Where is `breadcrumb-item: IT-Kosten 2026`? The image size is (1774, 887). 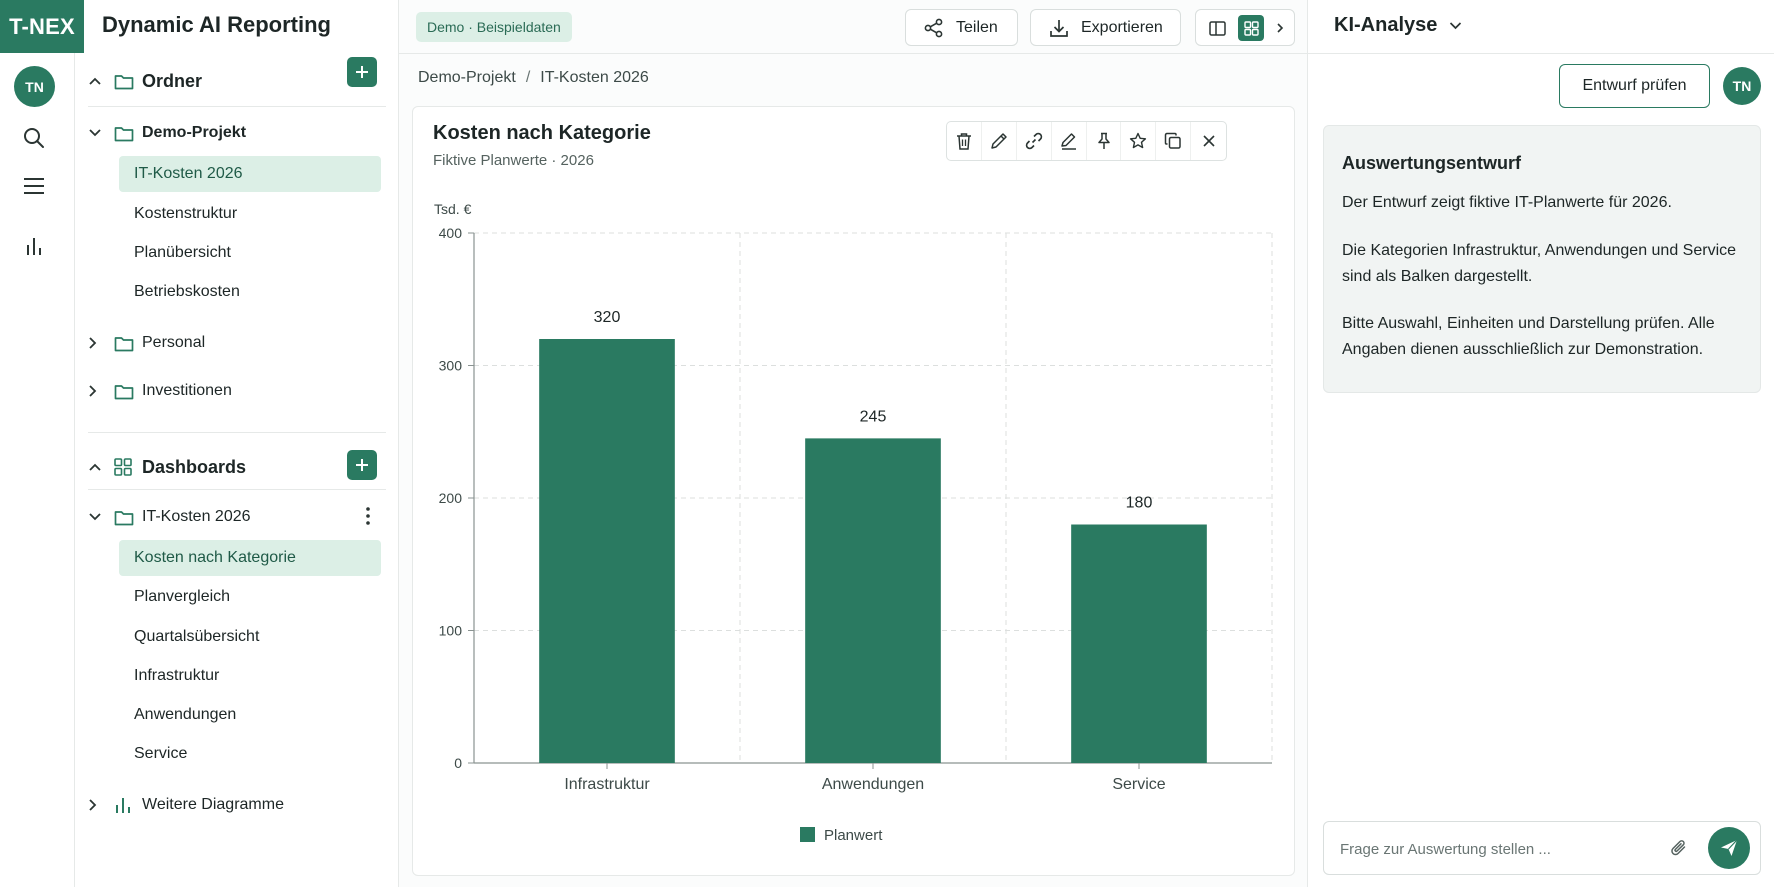 breadcrumb-item: IT-Kosten 2026 is located at coordinates (594, 77).